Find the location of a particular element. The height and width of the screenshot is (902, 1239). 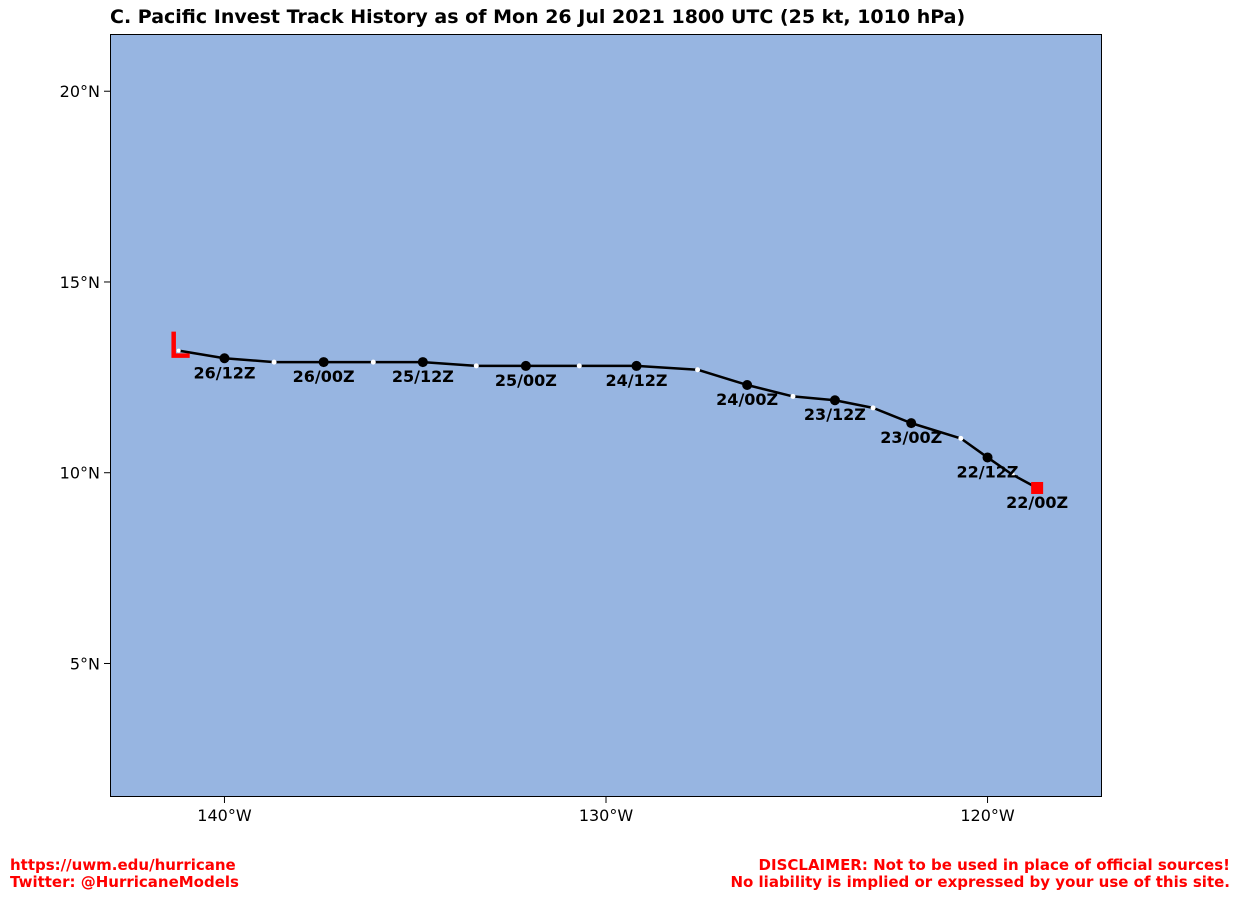

lat-tick-label: 5°N is located at coordinates (85, 663).